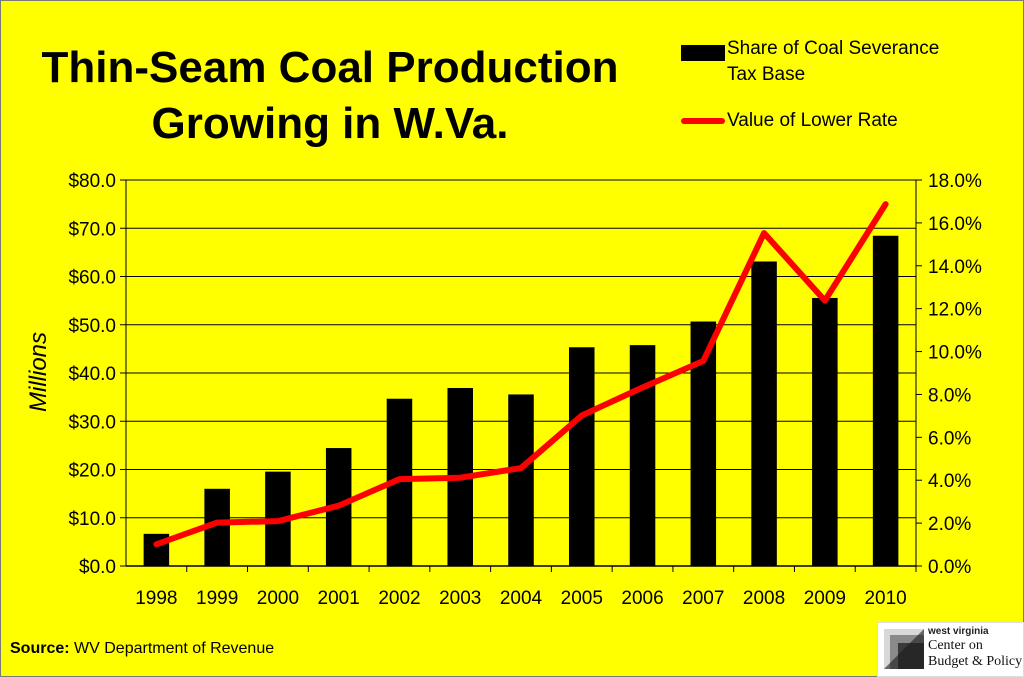  What do you see at coordinates (92, 519) in the screenshot?
I see `y-axis-tick-label: $10.0` at bounding box center [92, 519].